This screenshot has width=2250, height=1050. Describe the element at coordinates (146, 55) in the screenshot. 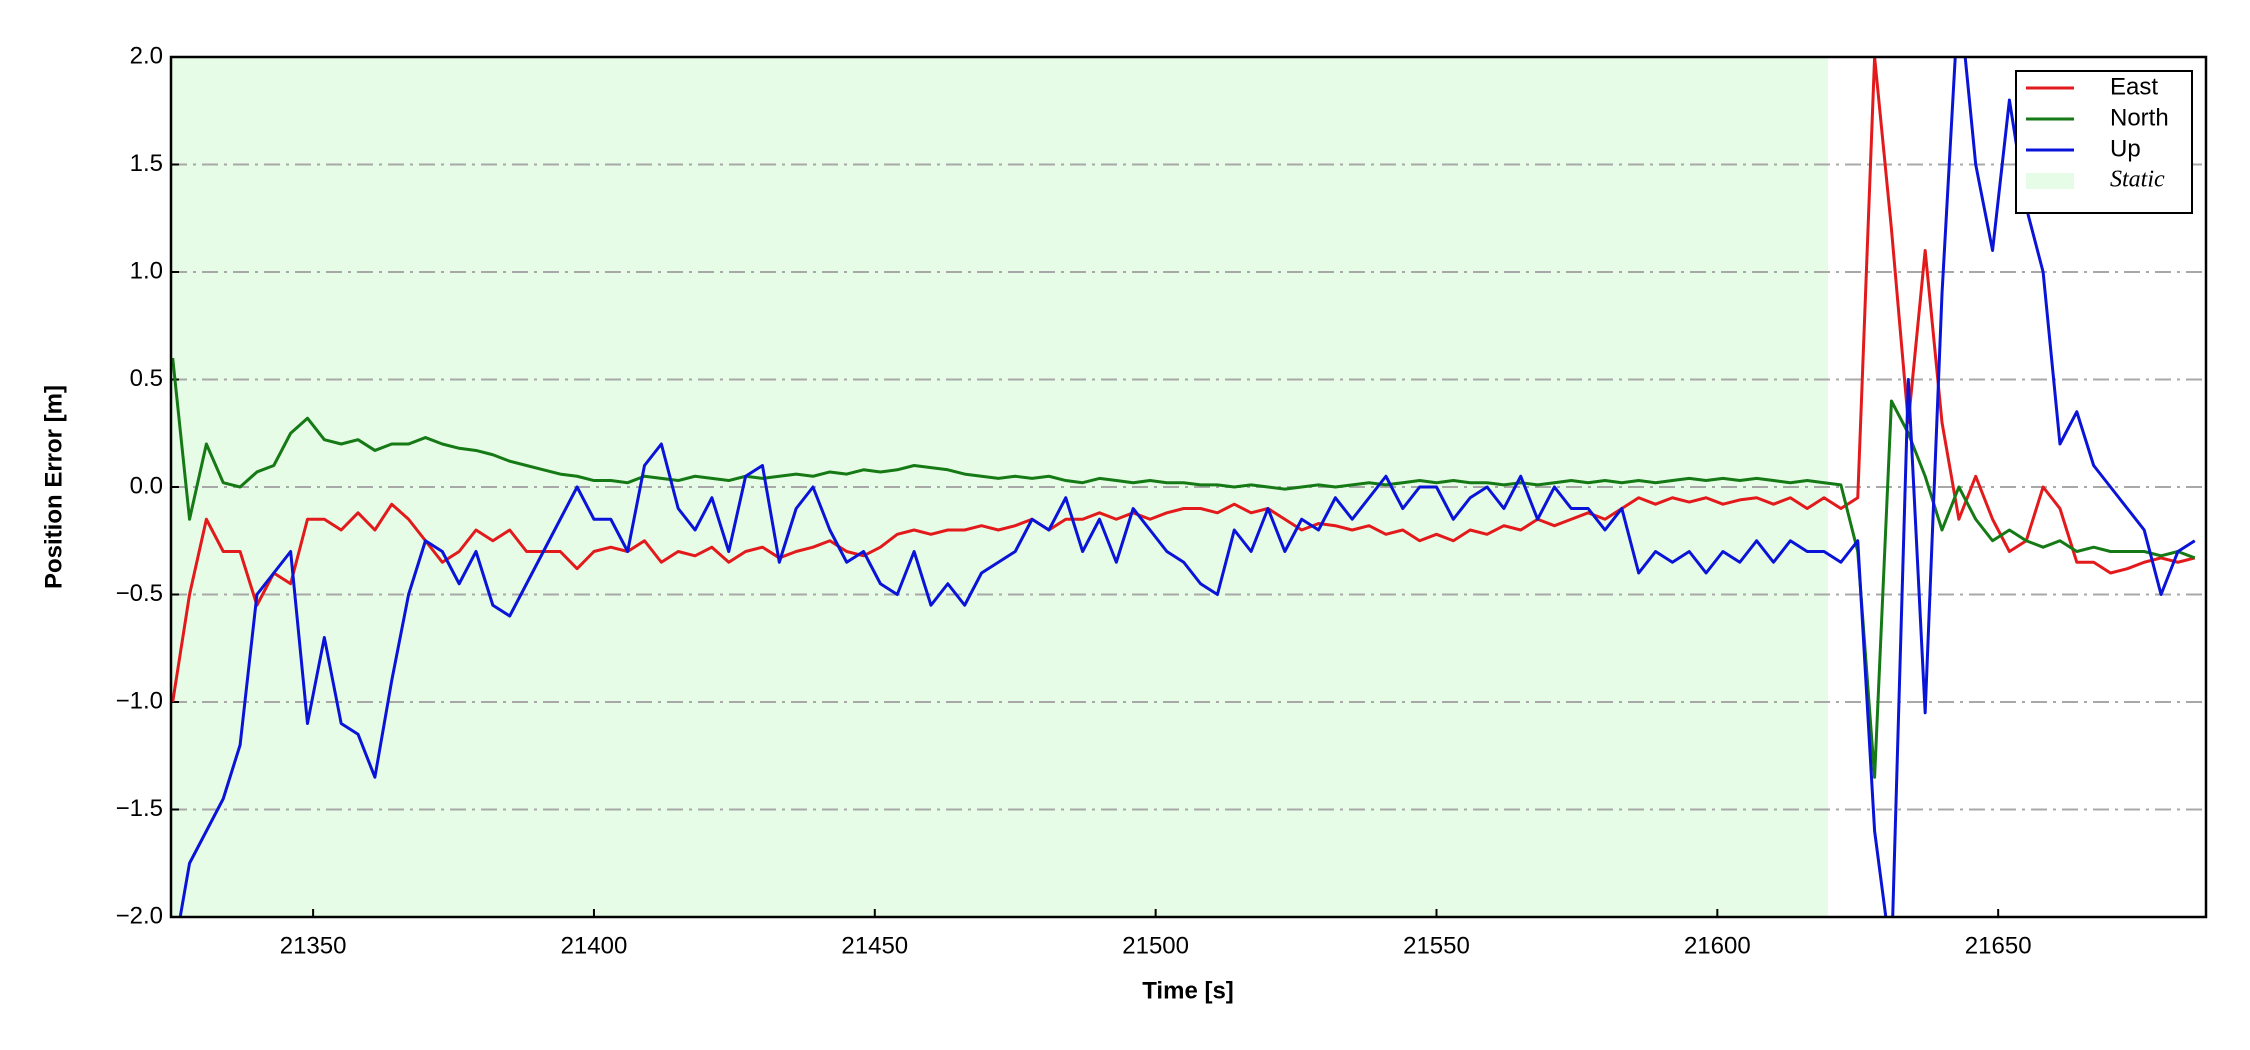

I see `y-tick-label: 2.0` at that location.